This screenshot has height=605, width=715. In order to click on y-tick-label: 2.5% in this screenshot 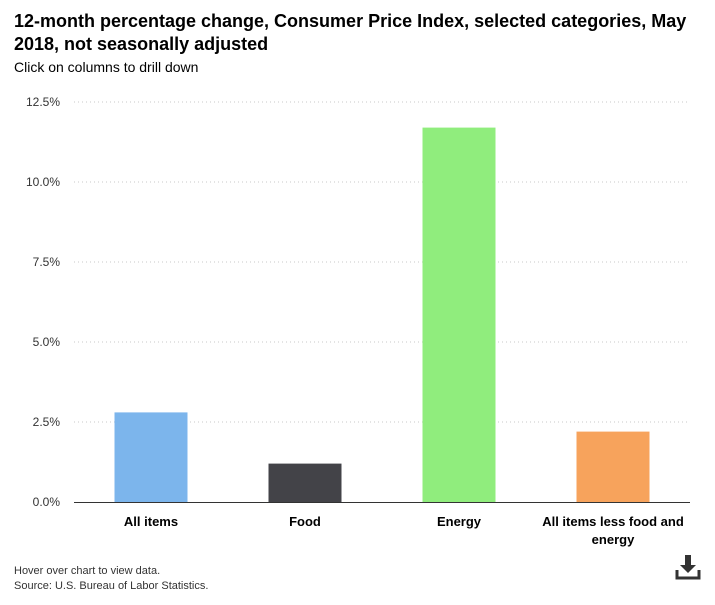, I will do `click(47, 422)`.